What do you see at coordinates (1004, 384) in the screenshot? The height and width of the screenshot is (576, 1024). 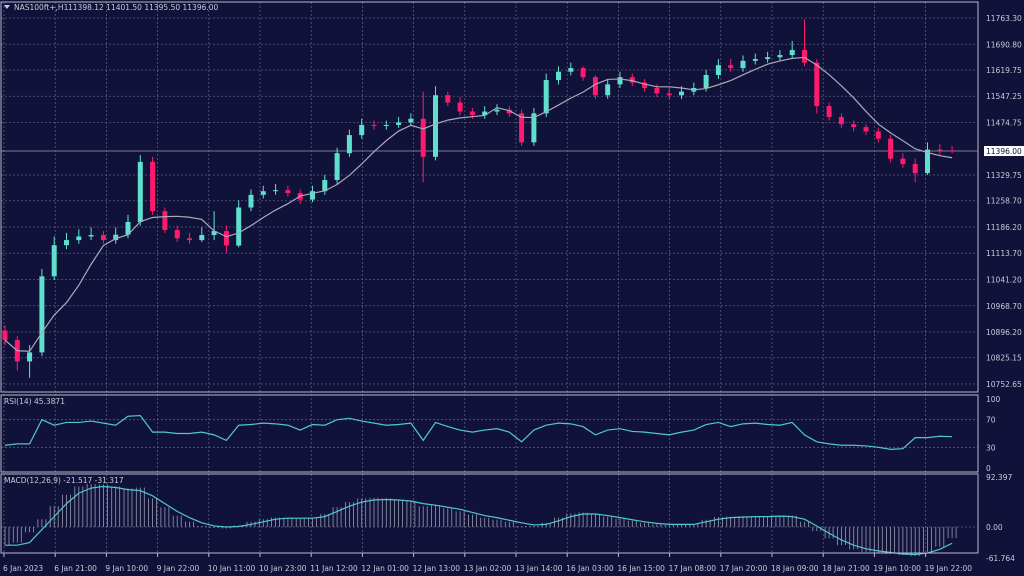 I see `y-tick-label: 10752.65` at bounding box center [1004, 384].